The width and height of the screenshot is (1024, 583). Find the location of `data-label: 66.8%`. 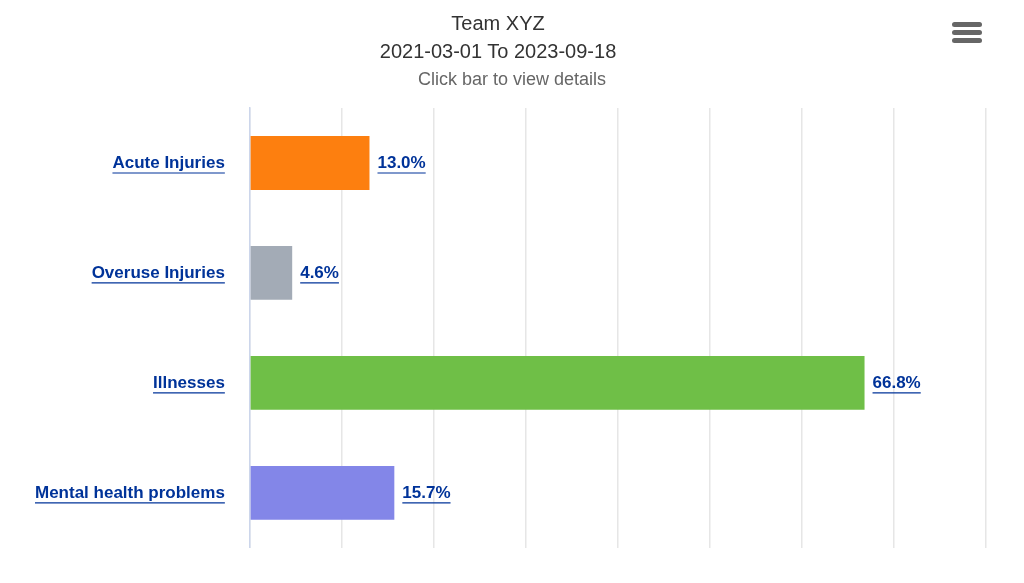

data-label: 66.8% is located at coordinates (896, 382).